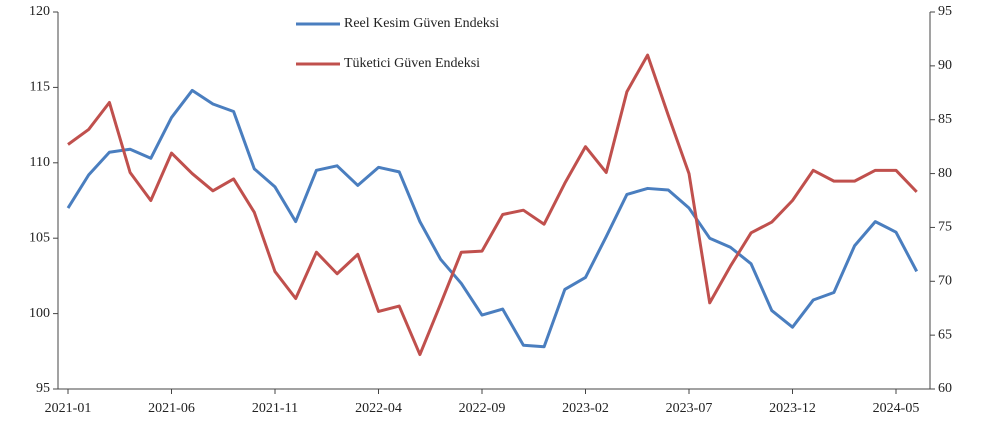  I want to click on y2-tick-label: 95, so click(945, 11).